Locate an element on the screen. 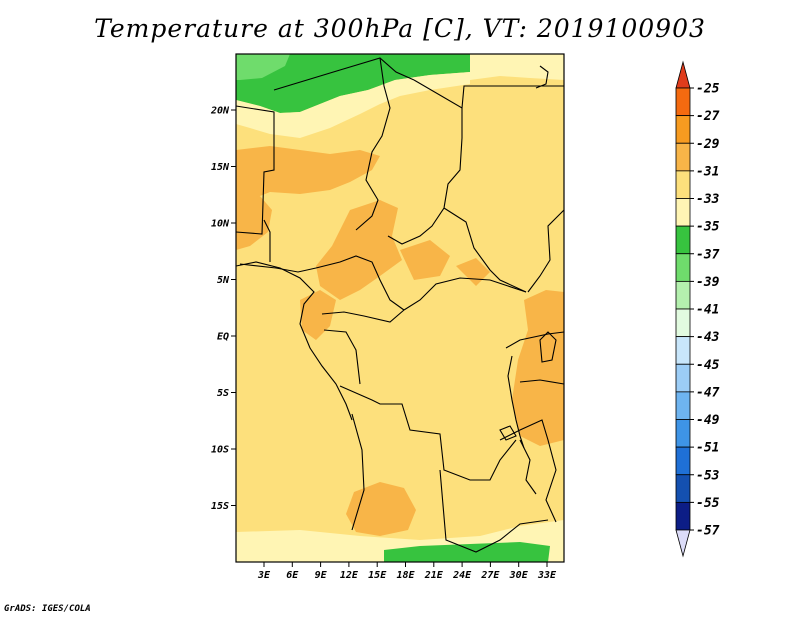  warm-patch-chad is located at coordinates (425, 260).